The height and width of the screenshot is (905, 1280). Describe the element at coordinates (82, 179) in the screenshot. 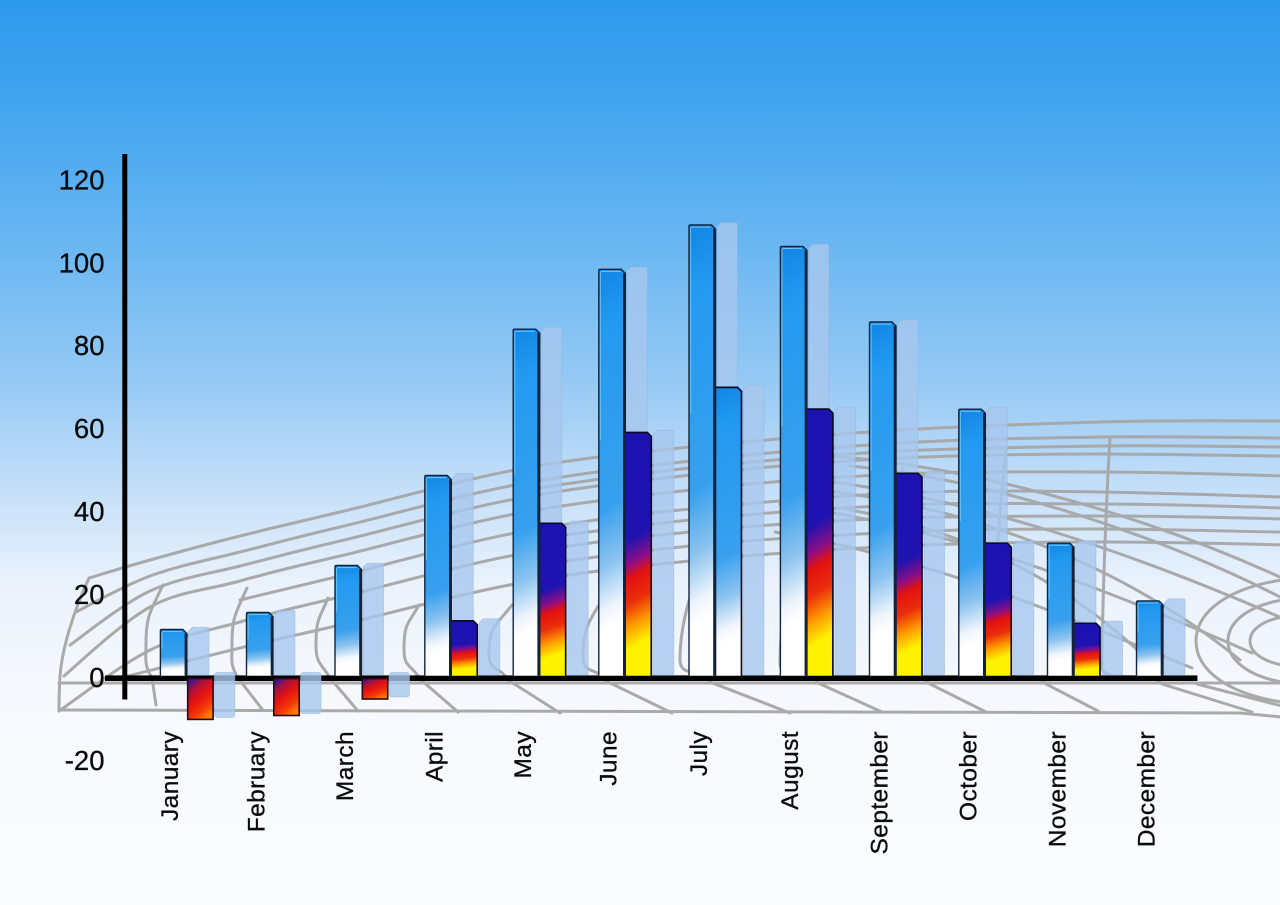

I see `svg-text: 120` at that location.